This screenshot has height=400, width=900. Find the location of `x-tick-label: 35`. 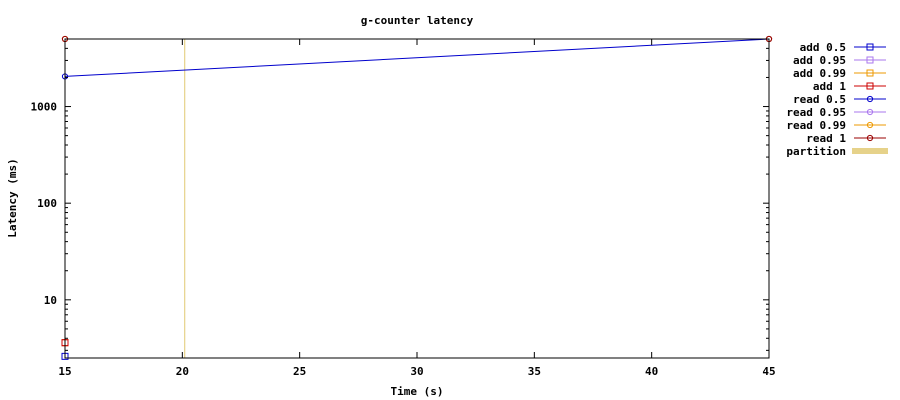

x-tick-label: 35 is located at coordinates (534, 371).